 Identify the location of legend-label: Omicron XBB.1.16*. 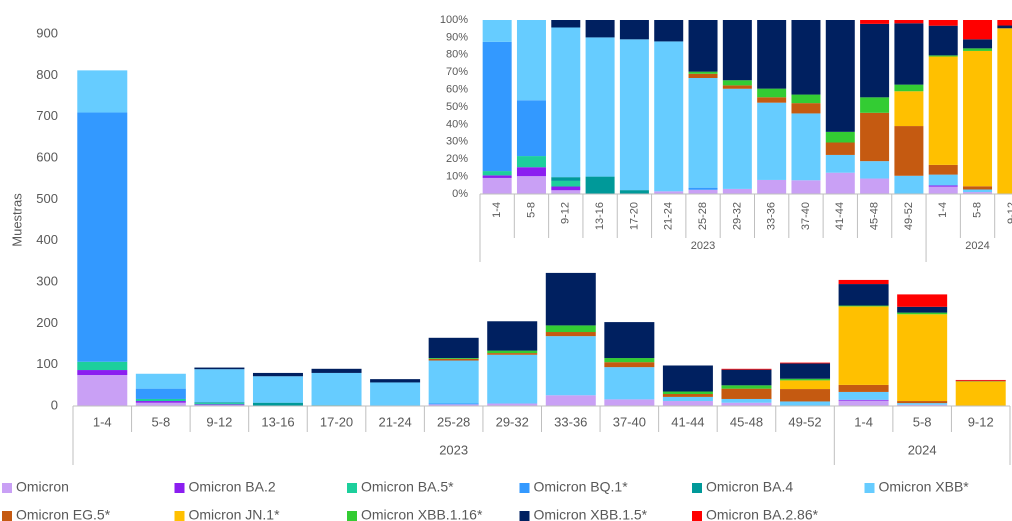
(422, 514).